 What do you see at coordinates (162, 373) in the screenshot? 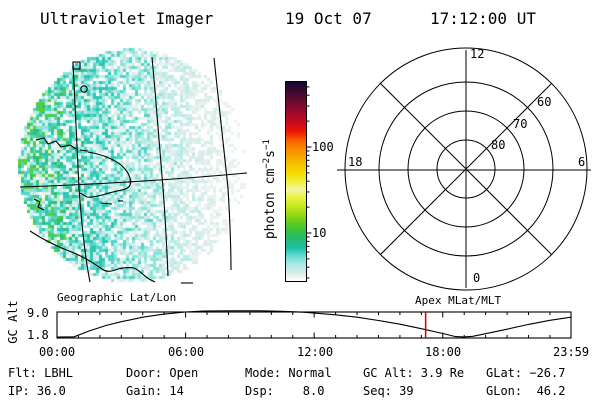
I see `status-door: Door: Open` at bounding box center [162, 373].